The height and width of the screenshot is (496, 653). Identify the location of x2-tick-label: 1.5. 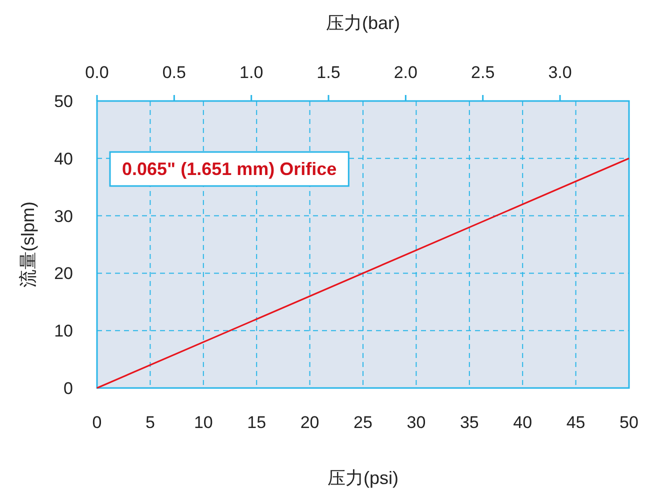
(328, 72).